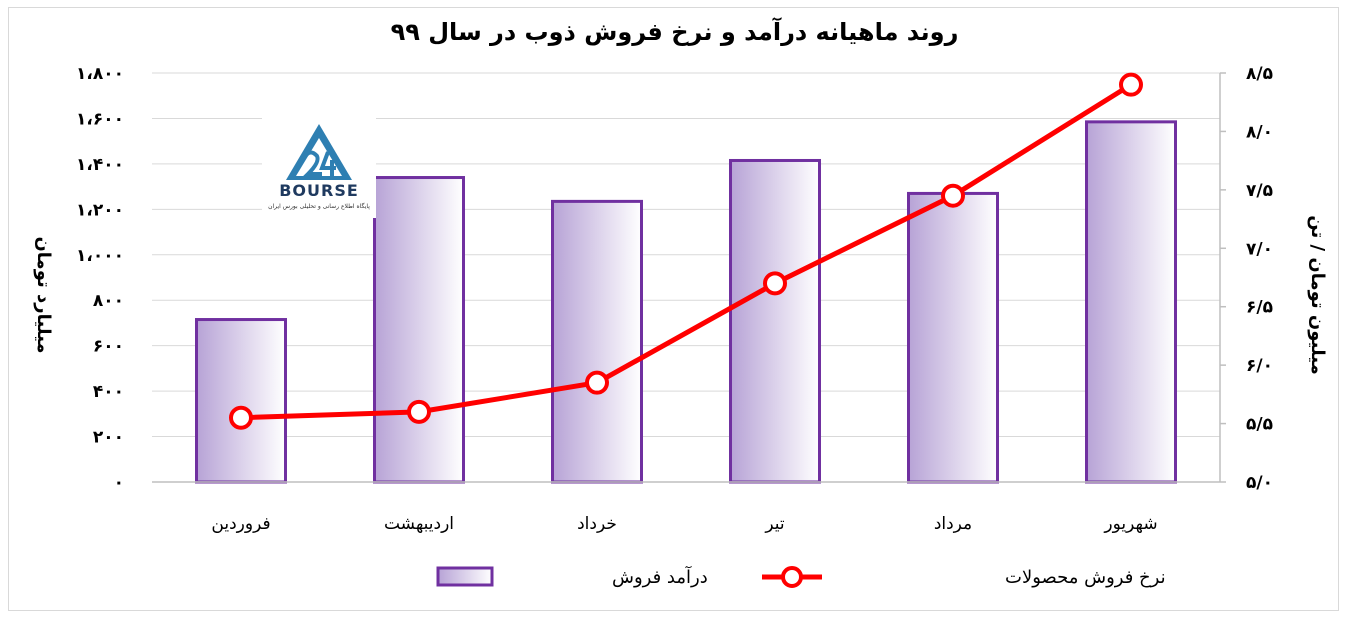 The image size is (1349, 625). I want to click on left-tick-label: ۱،۴۰۰, so click(100, 165).